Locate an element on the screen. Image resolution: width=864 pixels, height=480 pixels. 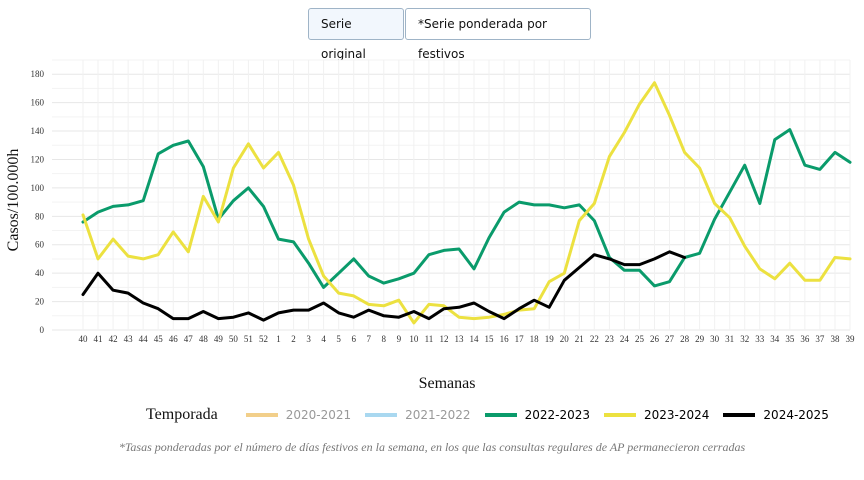
legend-label: 2023-2024 is located at coordinates (677, 415).